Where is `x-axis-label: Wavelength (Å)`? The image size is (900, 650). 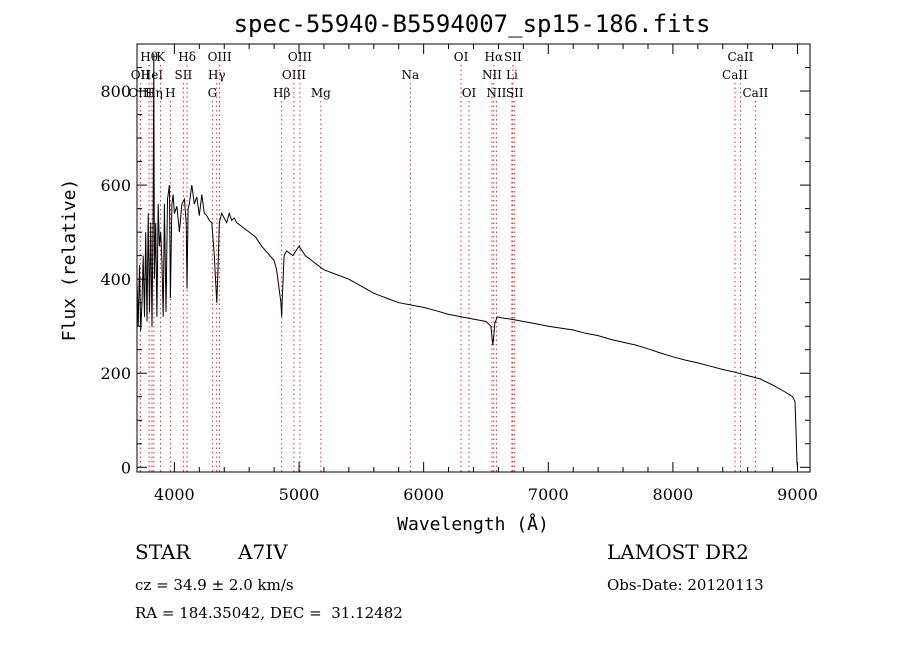
x-axis-label: Wavelength (Å) is located at coordinates (473, 524).